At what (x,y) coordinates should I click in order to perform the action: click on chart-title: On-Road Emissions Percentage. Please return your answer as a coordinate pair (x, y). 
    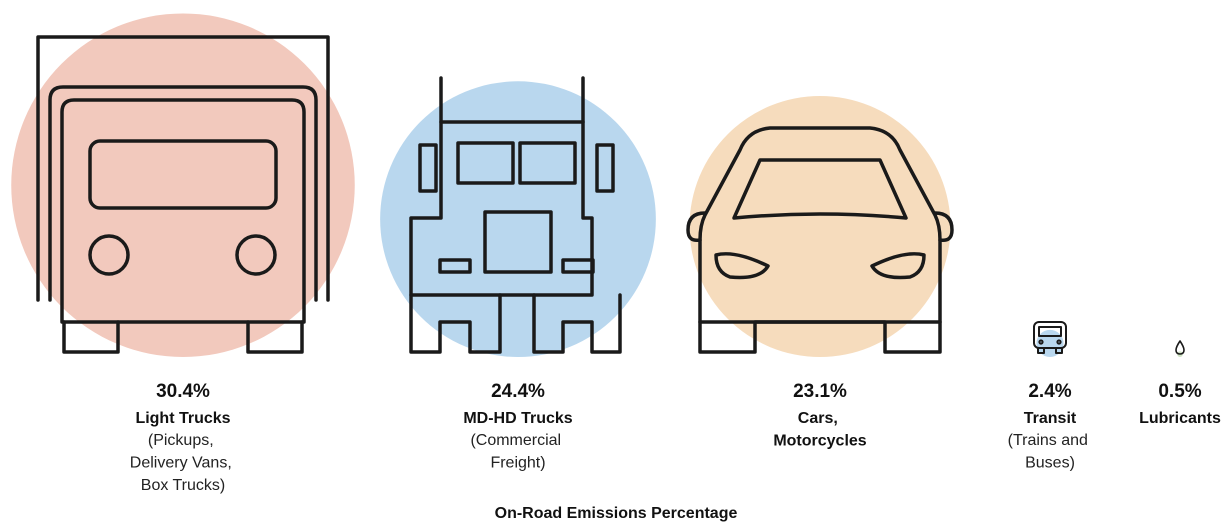
    Looking at the image, I should click on (616, 513).